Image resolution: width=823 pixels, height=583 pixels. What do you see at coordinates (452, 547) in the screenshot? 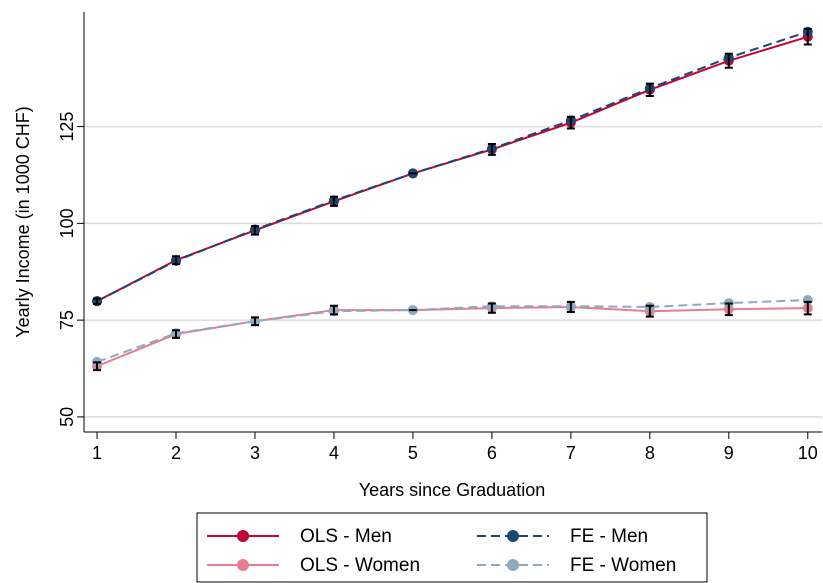
I see `legend-box` at bounding box center [452, 547].